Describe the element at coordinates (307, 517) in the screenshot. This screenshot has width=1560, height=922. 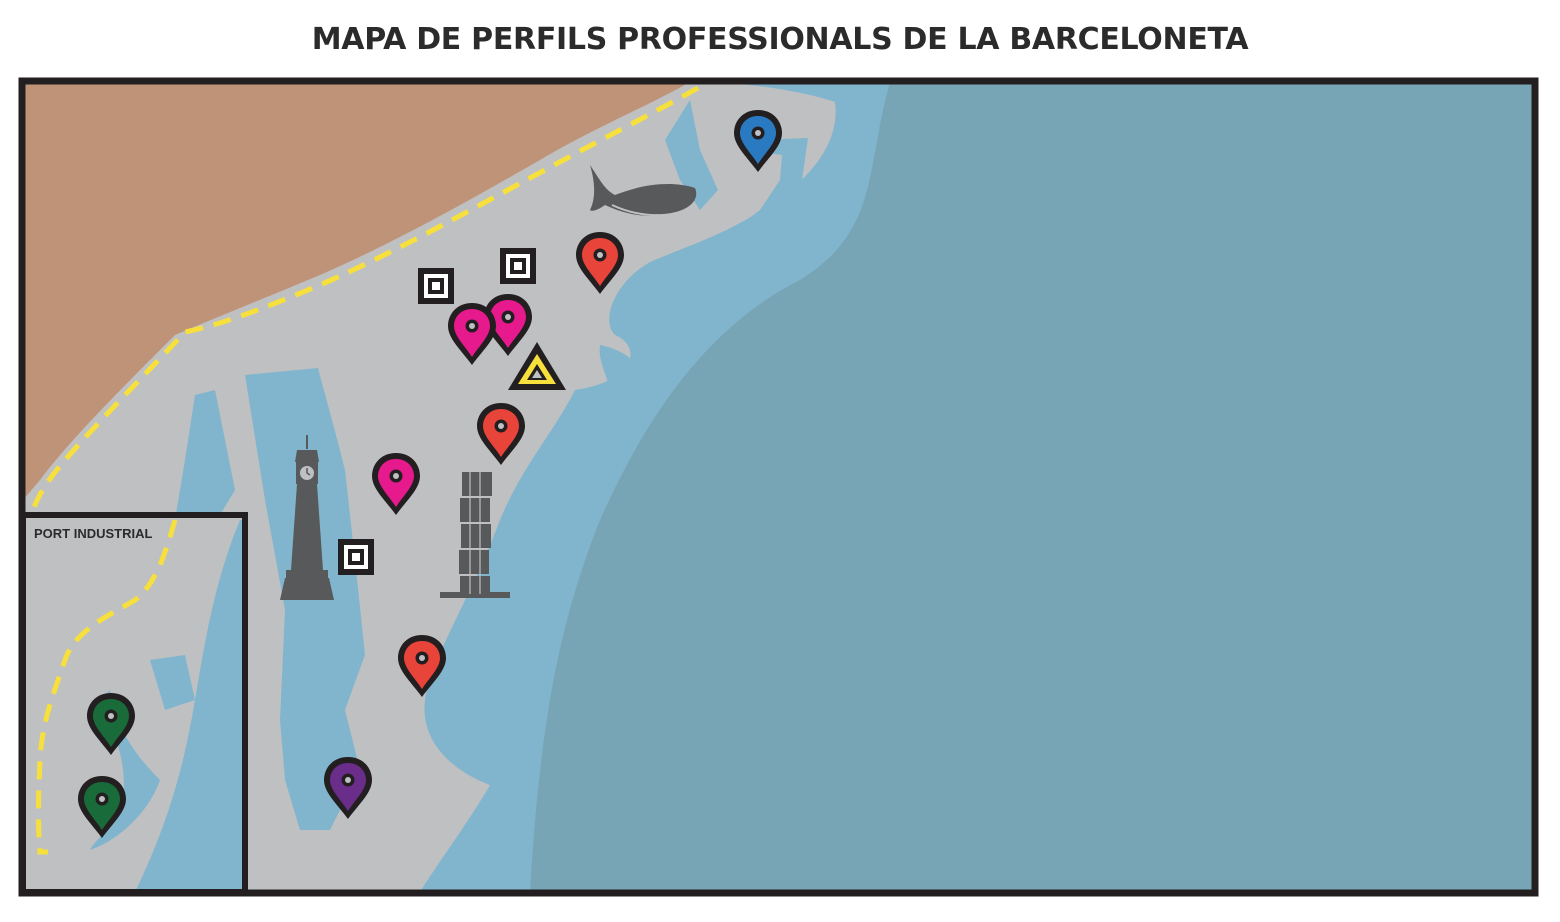
I see `clock-tower-icon` at that location.